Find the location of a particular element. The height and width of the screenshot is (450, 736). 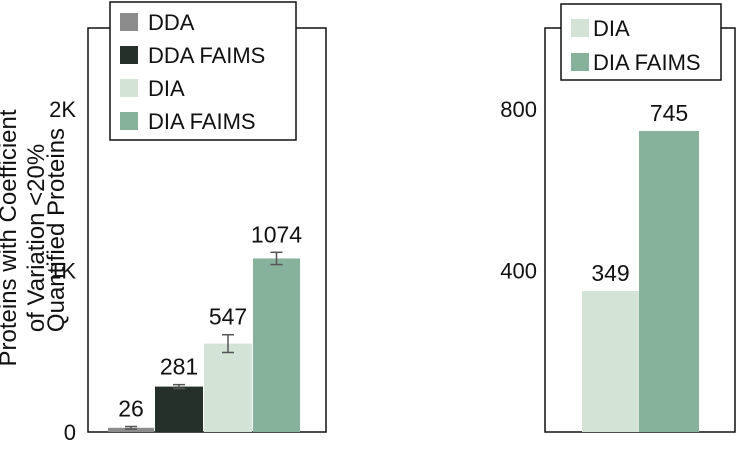

chart1-y-axis-title-line-0: Quantified Proteins is located at coordinates (56, 230).